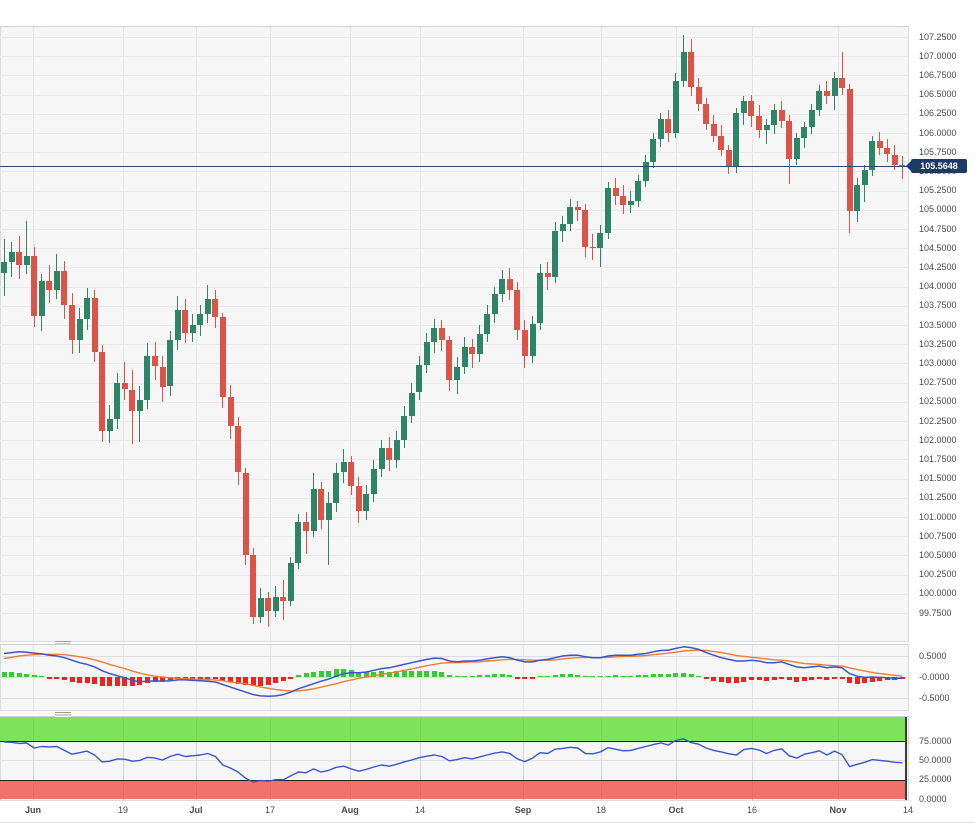  What do you see at coordinates (938, 516) in the screenshot?
I see `price-axis-label: 101.0000` at bounding box center [938, 516].